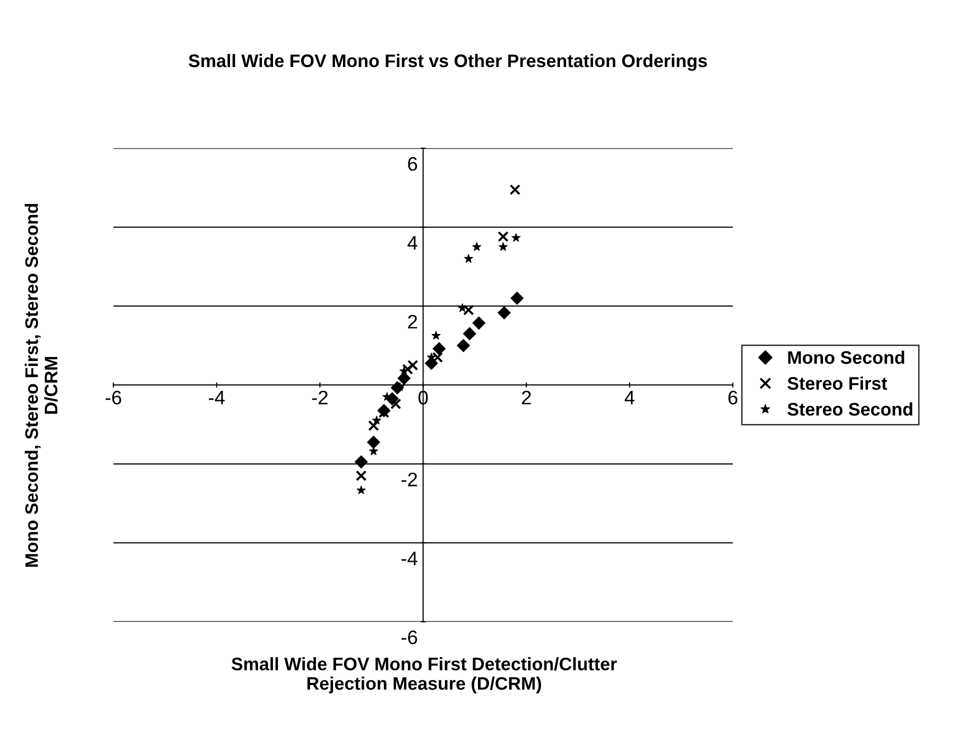 The image size is (953, 734). Describe the element at coordinates (114, 397) in the screenshot. I see `x-tick-label: -6` at that location.